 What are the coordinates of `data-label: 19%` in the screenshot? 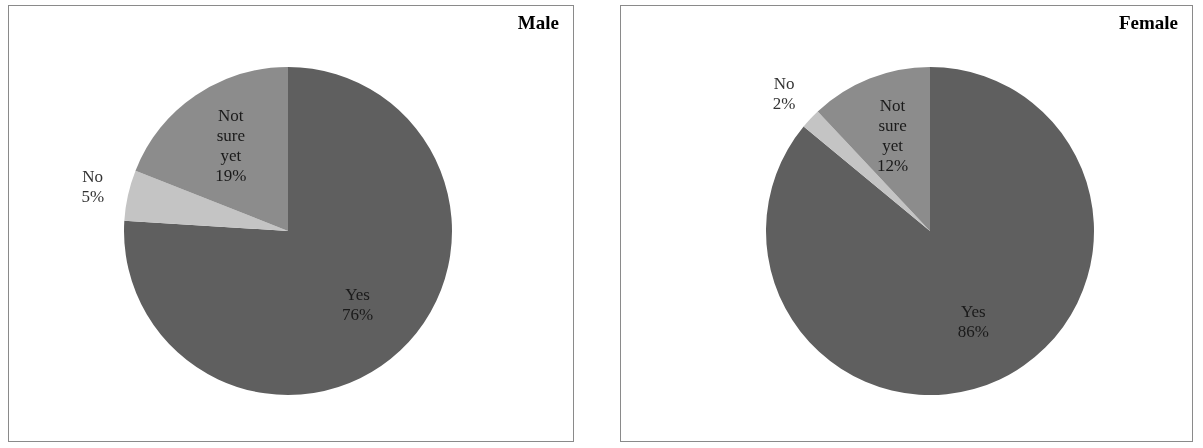 It's located at (231, 176).